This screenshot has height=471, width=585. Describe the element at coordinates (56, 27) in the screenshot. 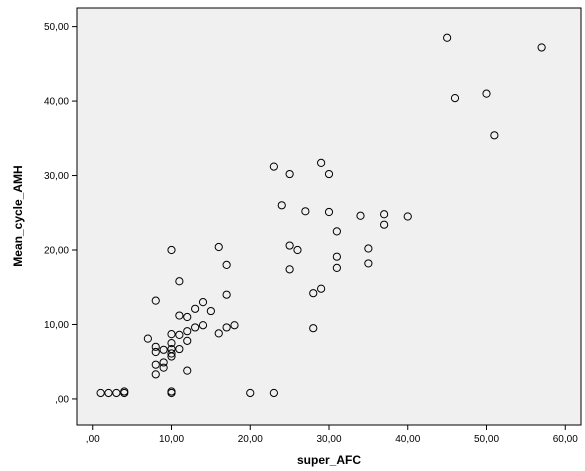

I see `y-tick-label: 50,00` at that location.